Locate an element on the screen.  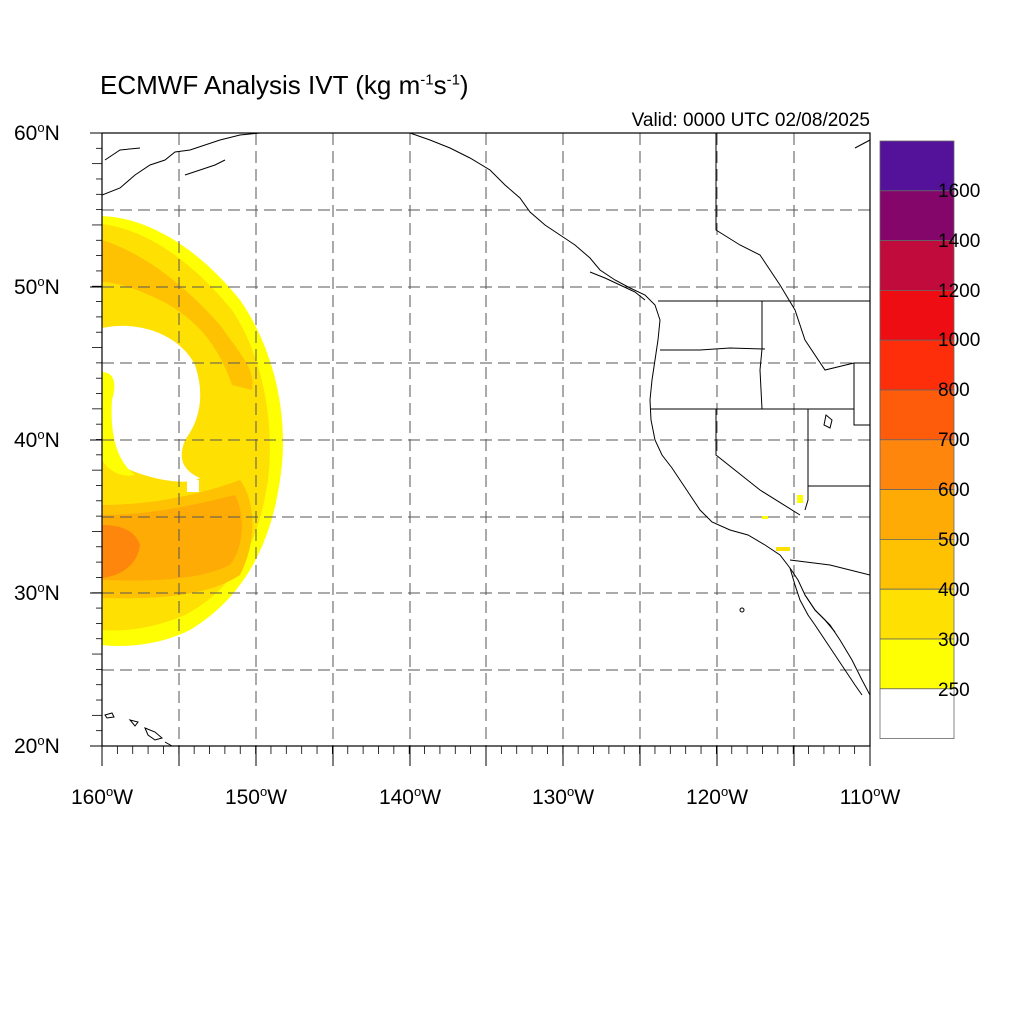
ut-border is located at coordinates (861, 394).